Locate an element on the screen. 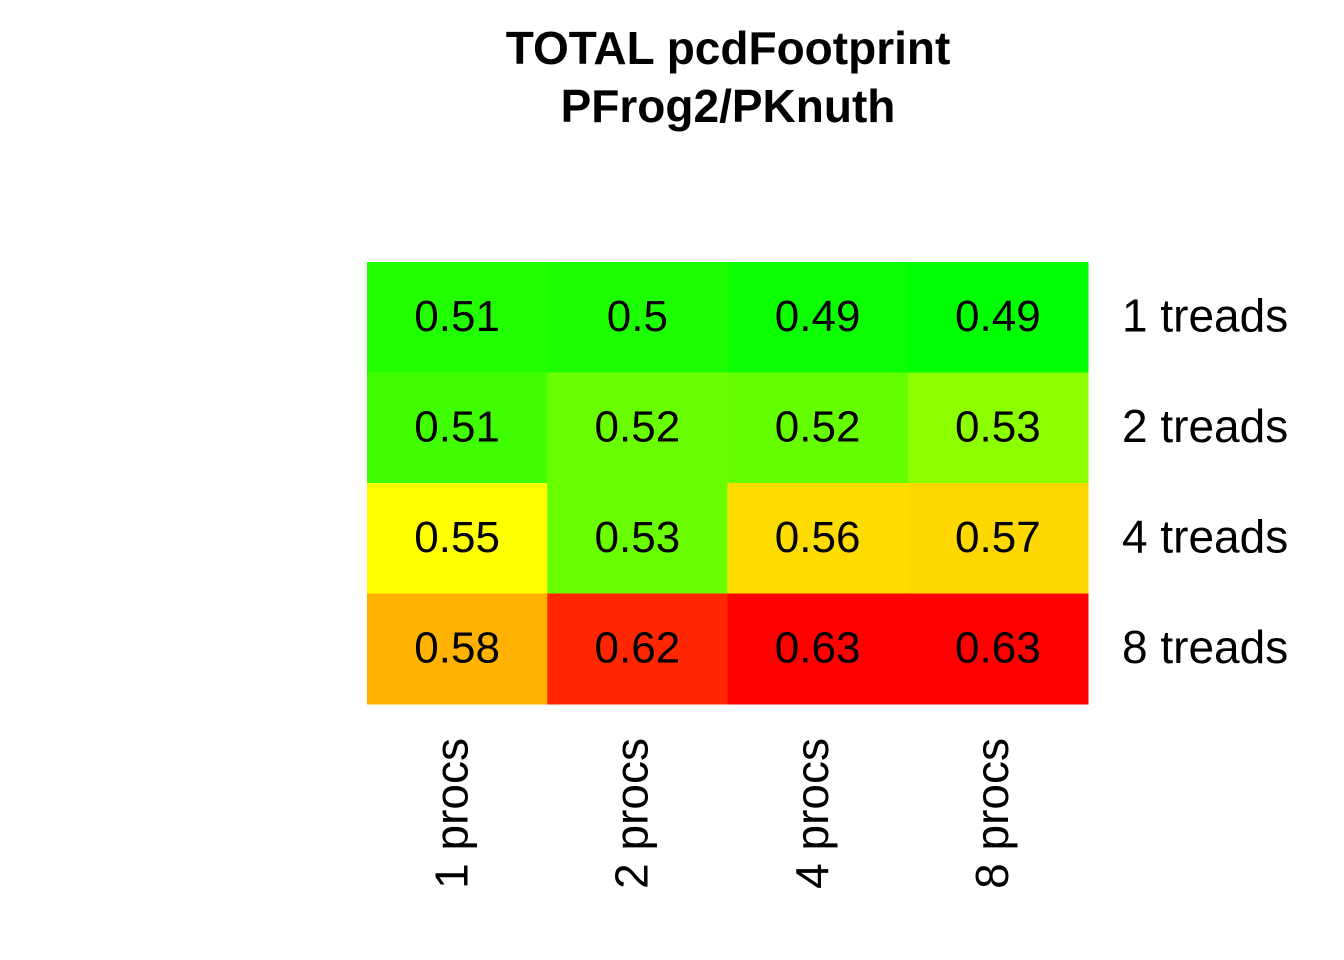  row-label: 2 treads is located at coordinates (1205, 426).